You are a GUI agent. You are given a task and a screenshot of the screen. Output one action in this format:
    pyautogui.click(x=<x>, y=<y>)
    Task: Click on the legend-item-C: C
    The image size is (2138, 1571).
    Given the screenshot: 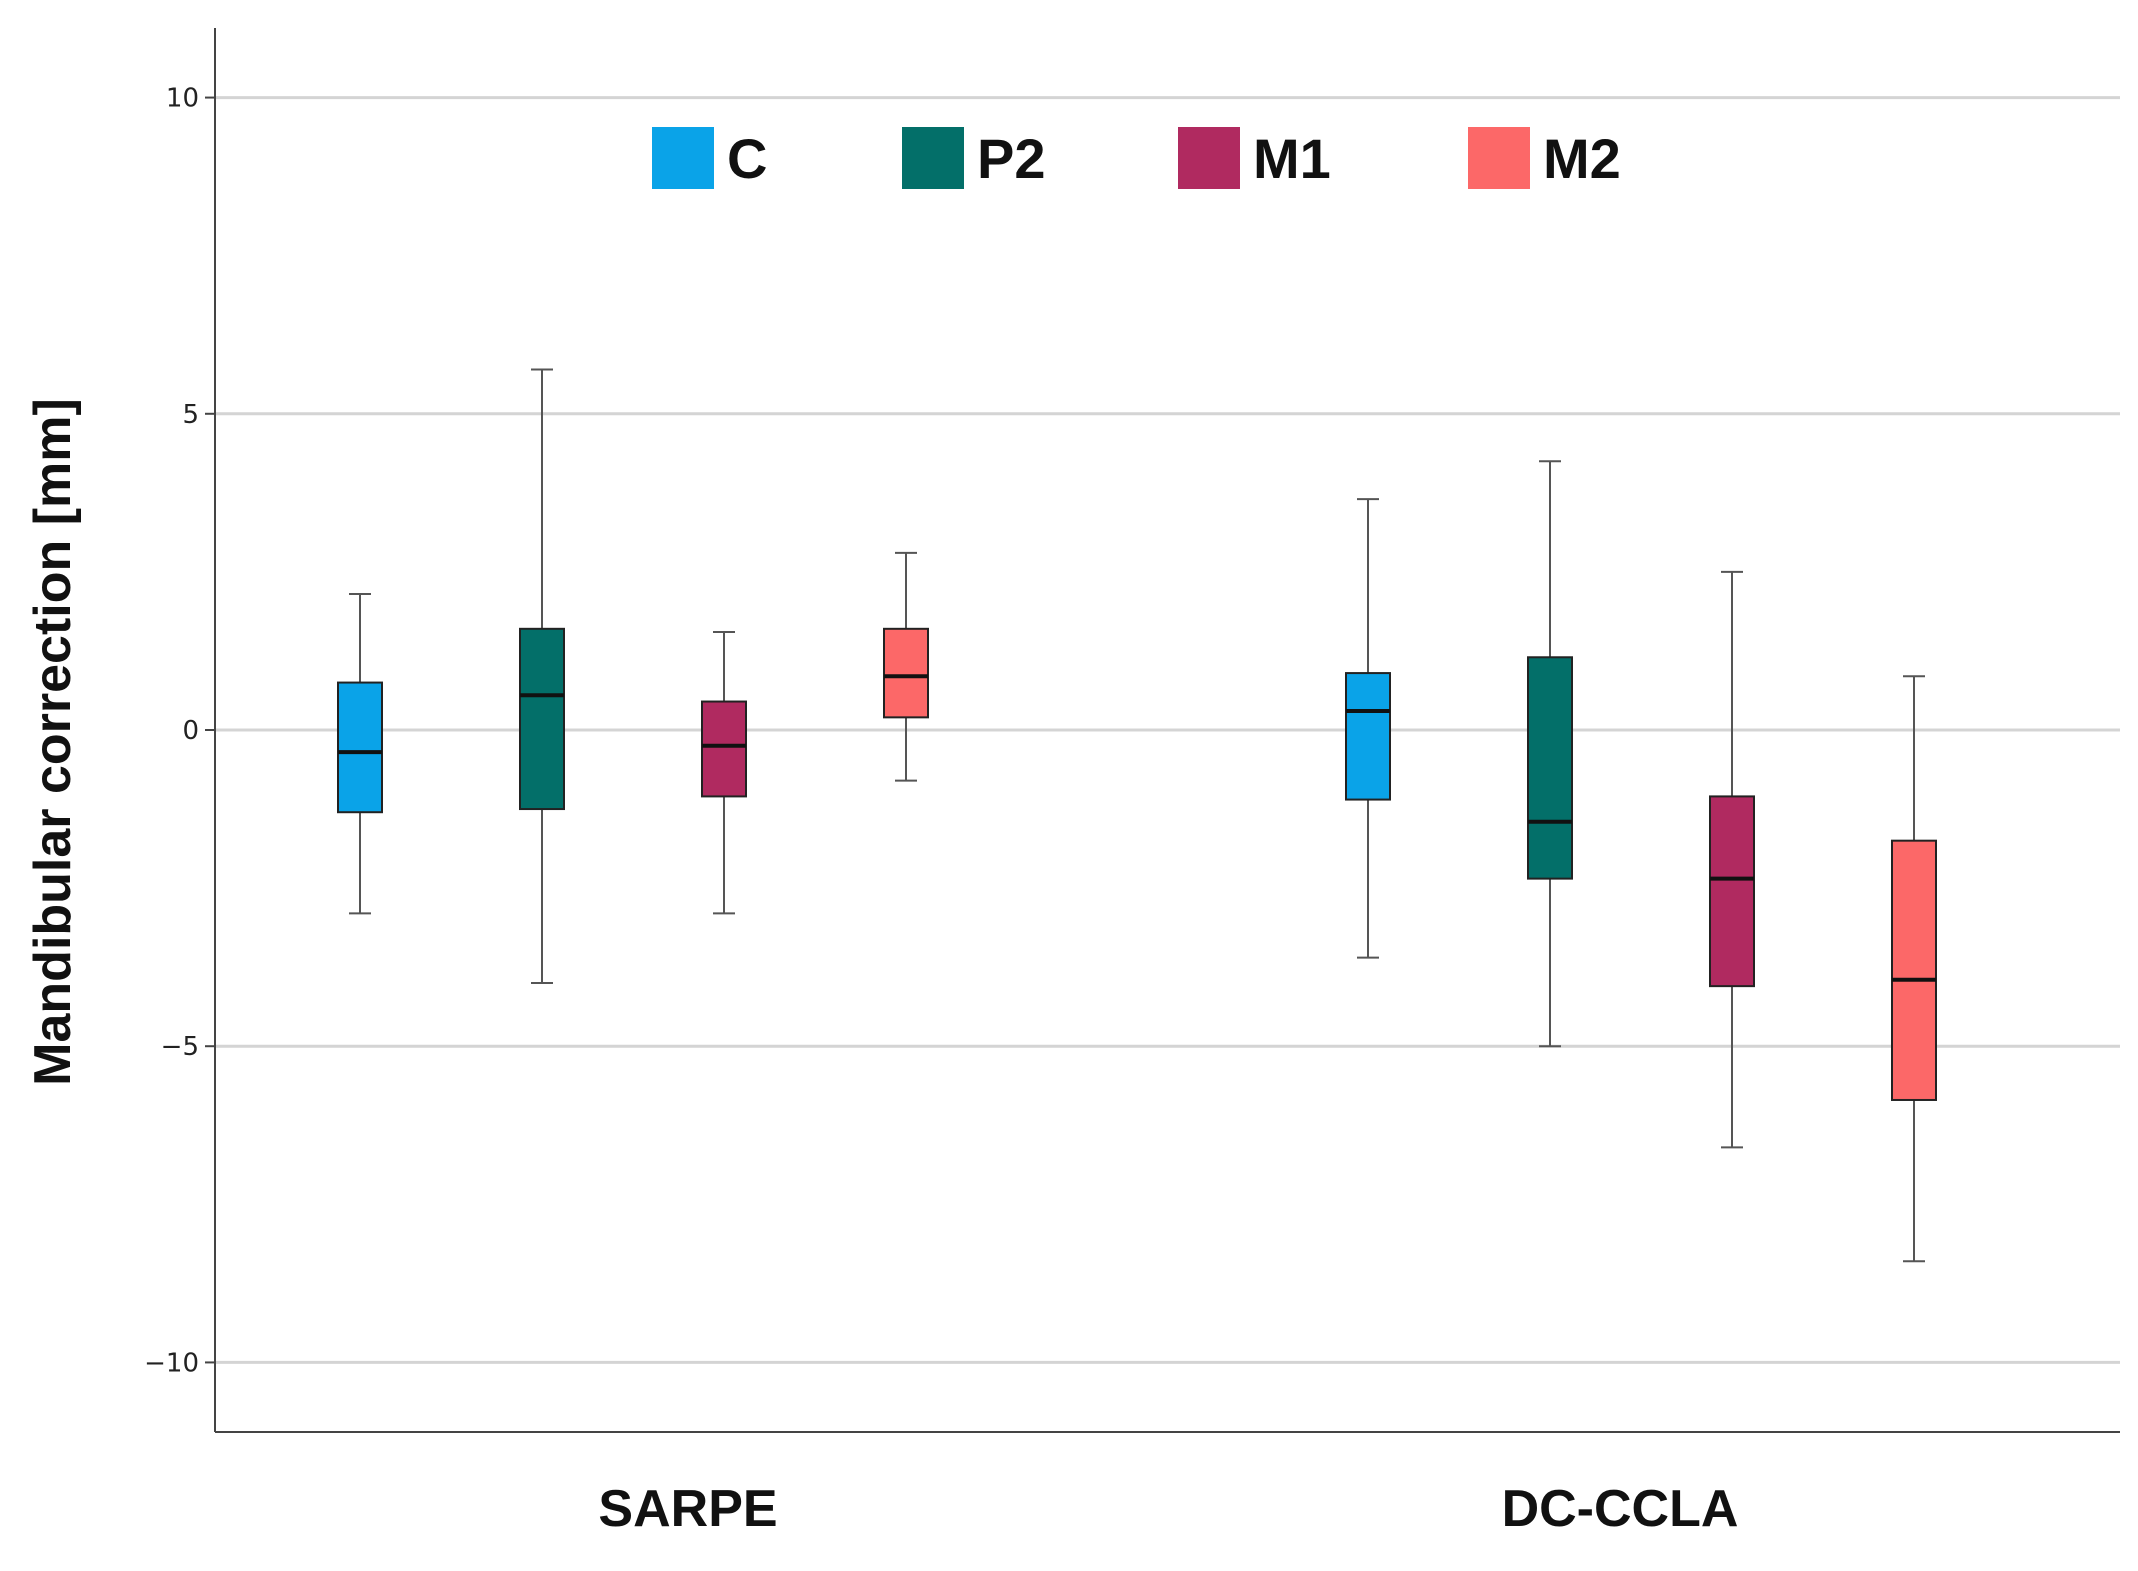 What is the action you would take?
    pyautogui.click(x=709, y=158)
    